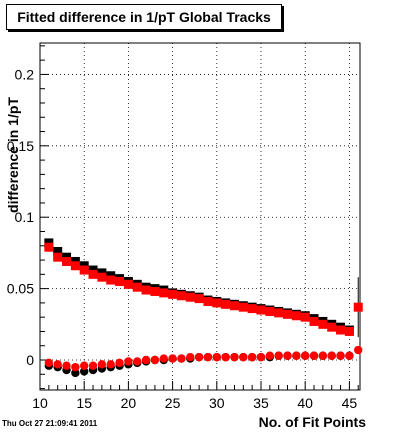 This screenshot has height=433, width=400. Describe the element at coordinates (261, 403) in the screenshot. I see `x-tick-label: 35` at that location.